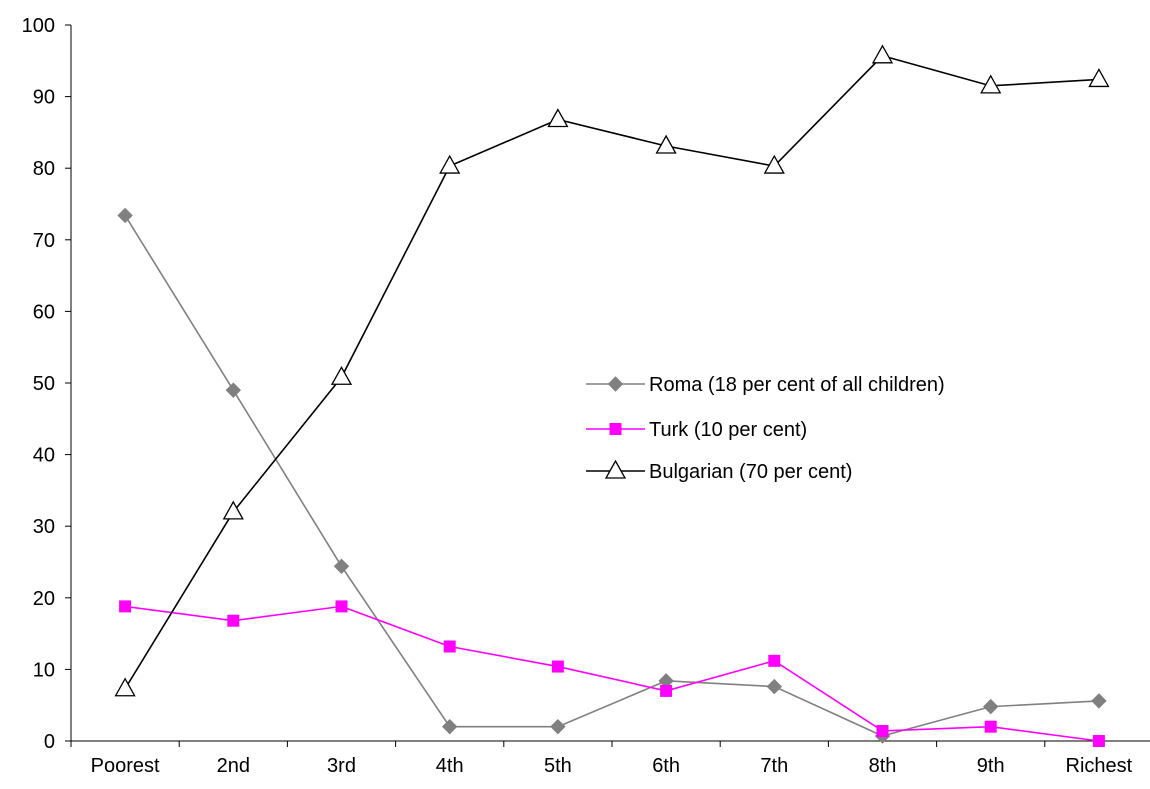  I want to click on y-tick-label: 70, so click(44, 241).